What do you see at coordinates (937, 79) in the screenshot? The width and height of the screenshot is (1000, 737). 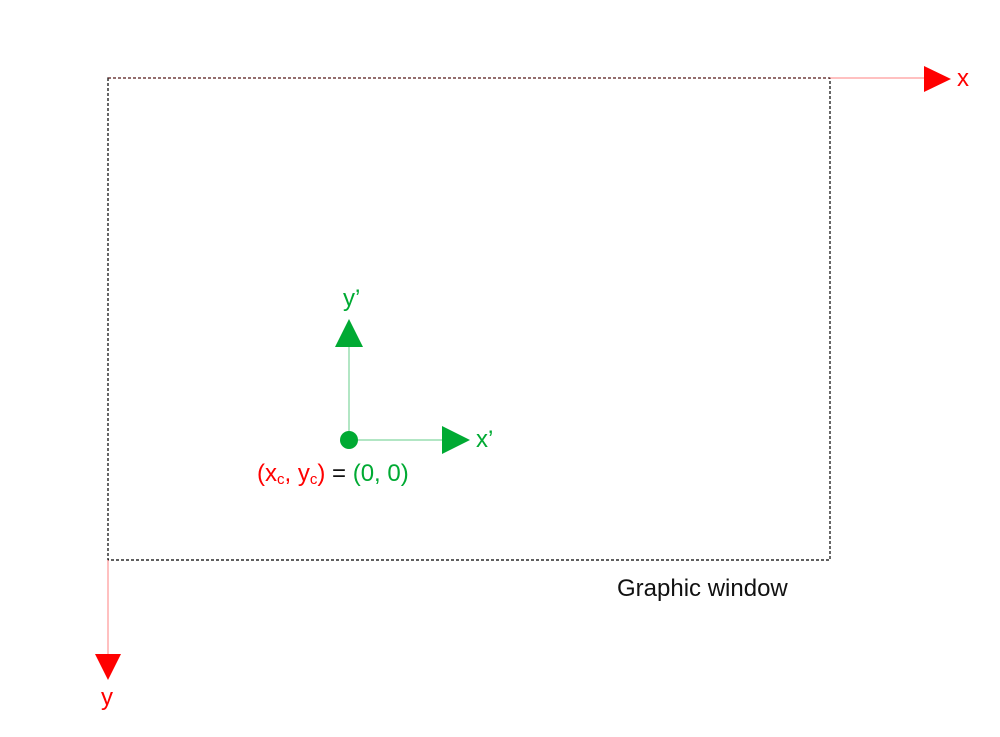 I see `world-x-axis-arrowhead` at bounding box center [937, 79].